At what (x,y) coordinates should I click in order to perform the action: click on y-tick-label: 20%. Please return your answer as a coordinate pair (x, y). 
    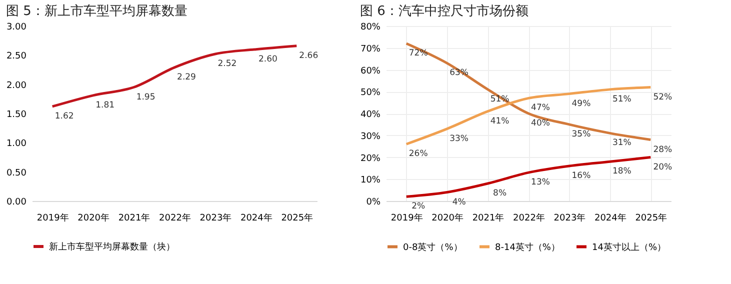
    Looking at the image, I should click on (370, 159).